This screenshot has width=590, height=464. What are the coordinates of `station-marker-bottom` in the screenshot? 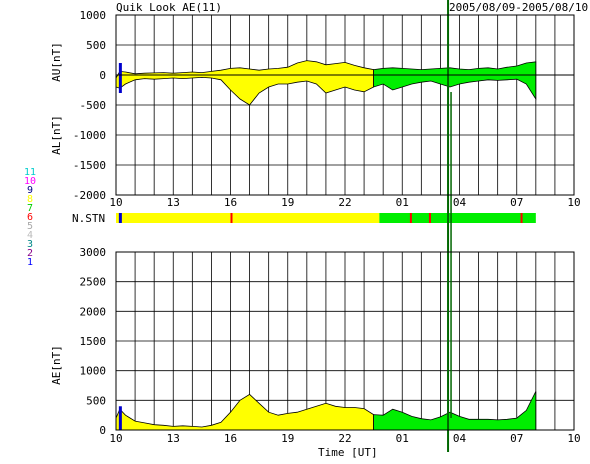 It's located at (120, 418).